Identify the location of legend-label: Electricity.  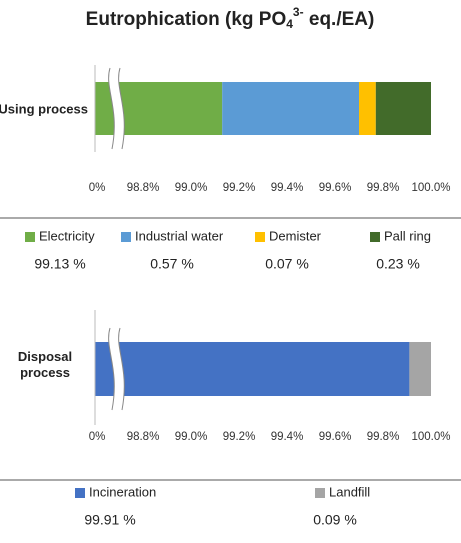
(67, 235).